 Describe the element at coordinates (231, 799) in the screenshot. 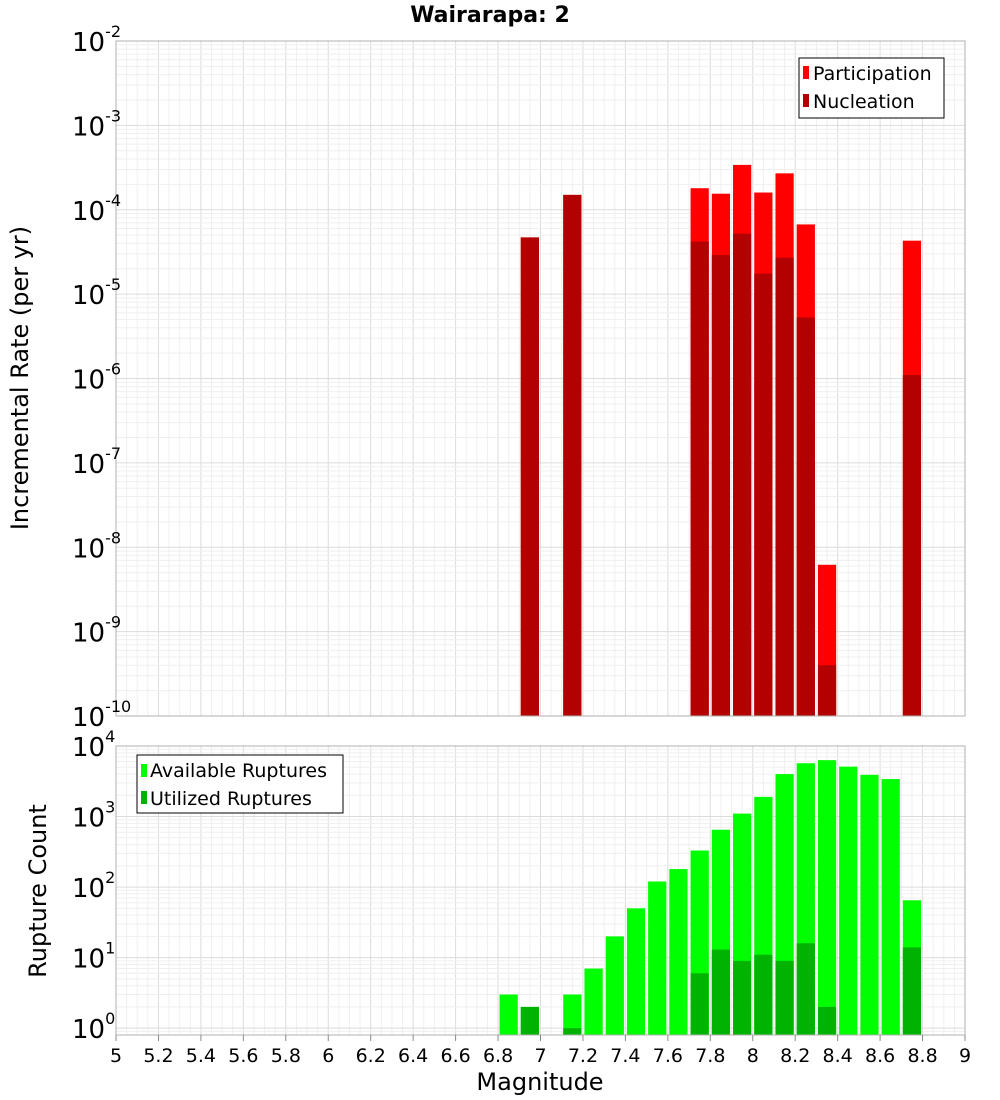

I see `legend-label-utilized: Utilized Ruptures` at that location.